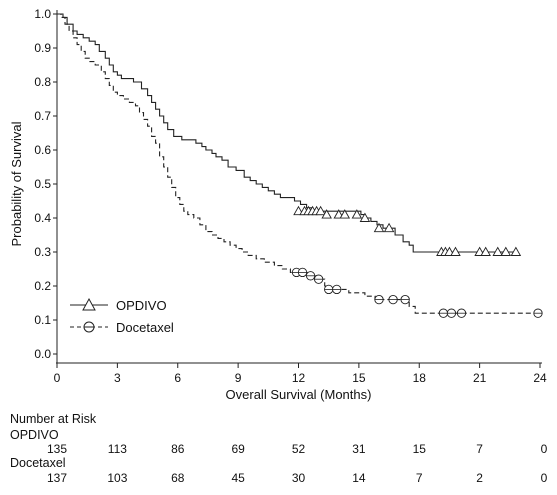  I want to click on chart-legend: OPDIVO Docetaxel, so click(122, 316).